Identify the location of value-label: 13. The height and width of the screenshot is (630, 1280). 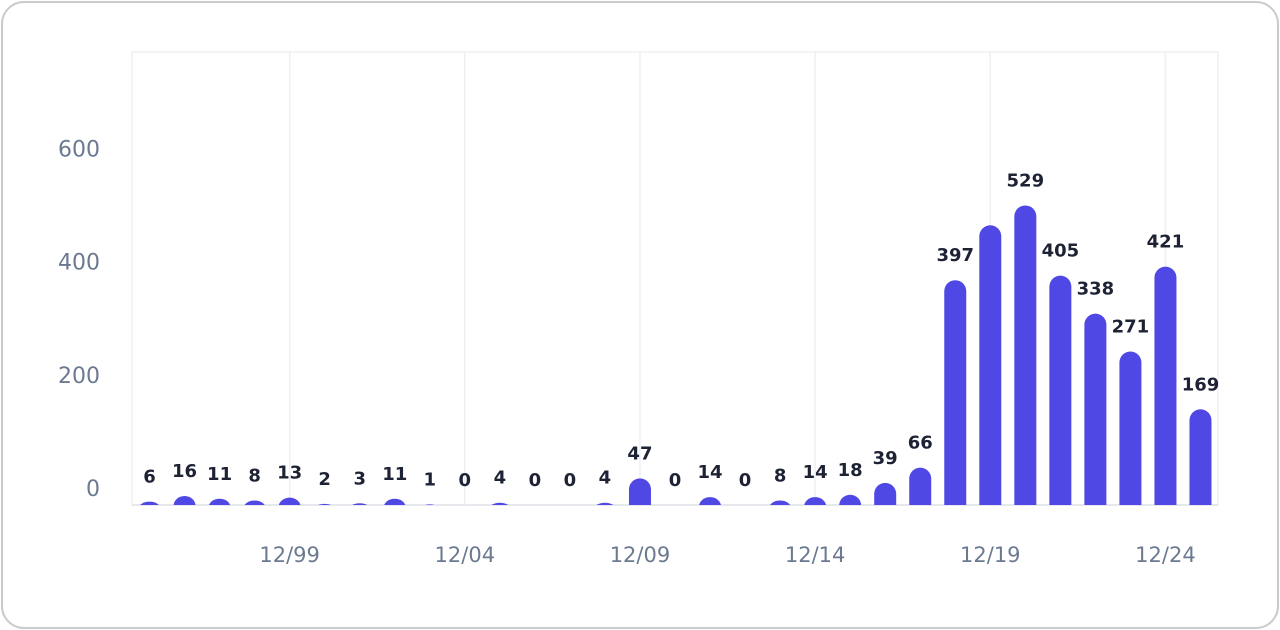
(289, 473).